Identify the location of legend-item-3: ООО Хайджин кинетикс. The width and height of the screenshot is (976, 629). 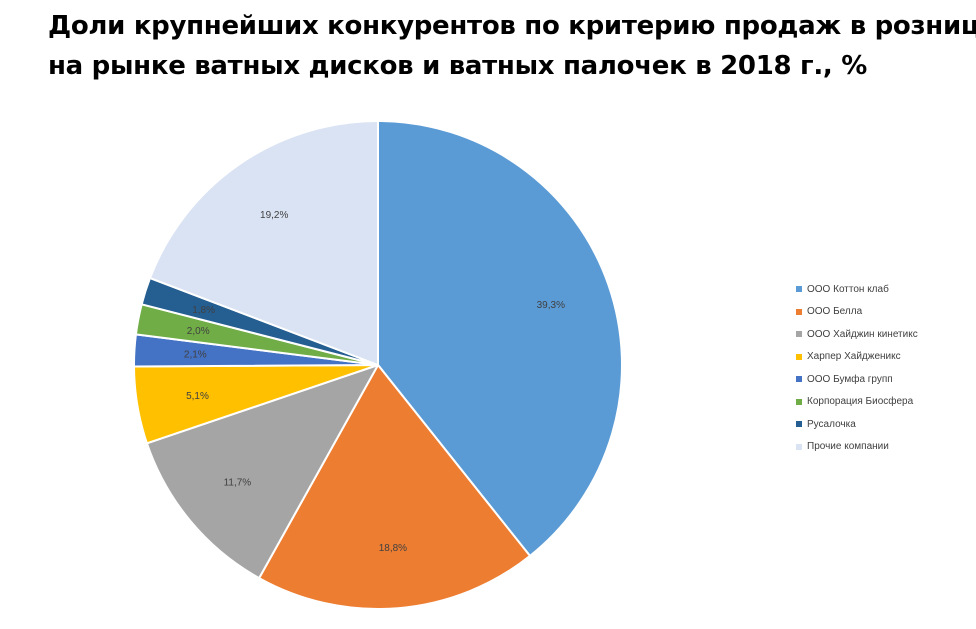
(857, 334).